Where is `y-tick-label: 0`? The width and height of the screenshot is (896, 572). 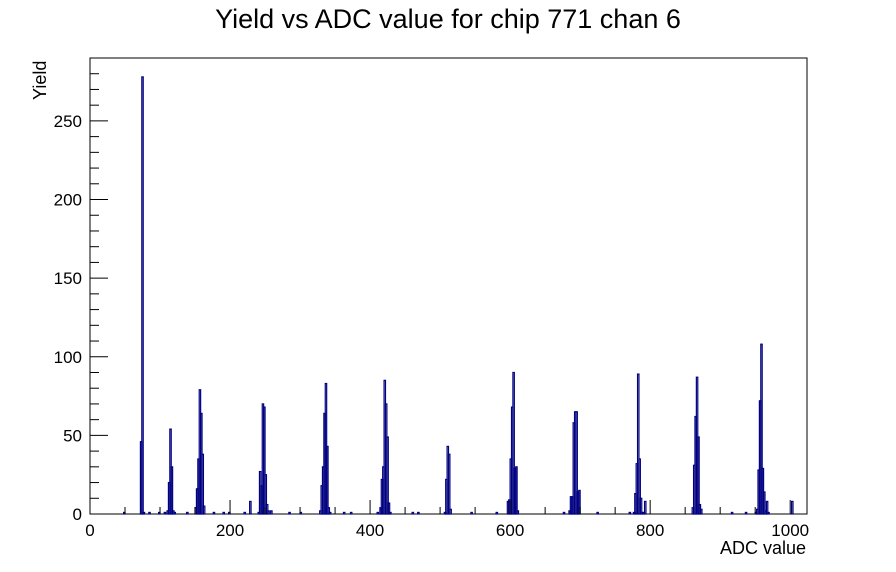
y-tick-label: 0 is located at coordinates (77, 514).